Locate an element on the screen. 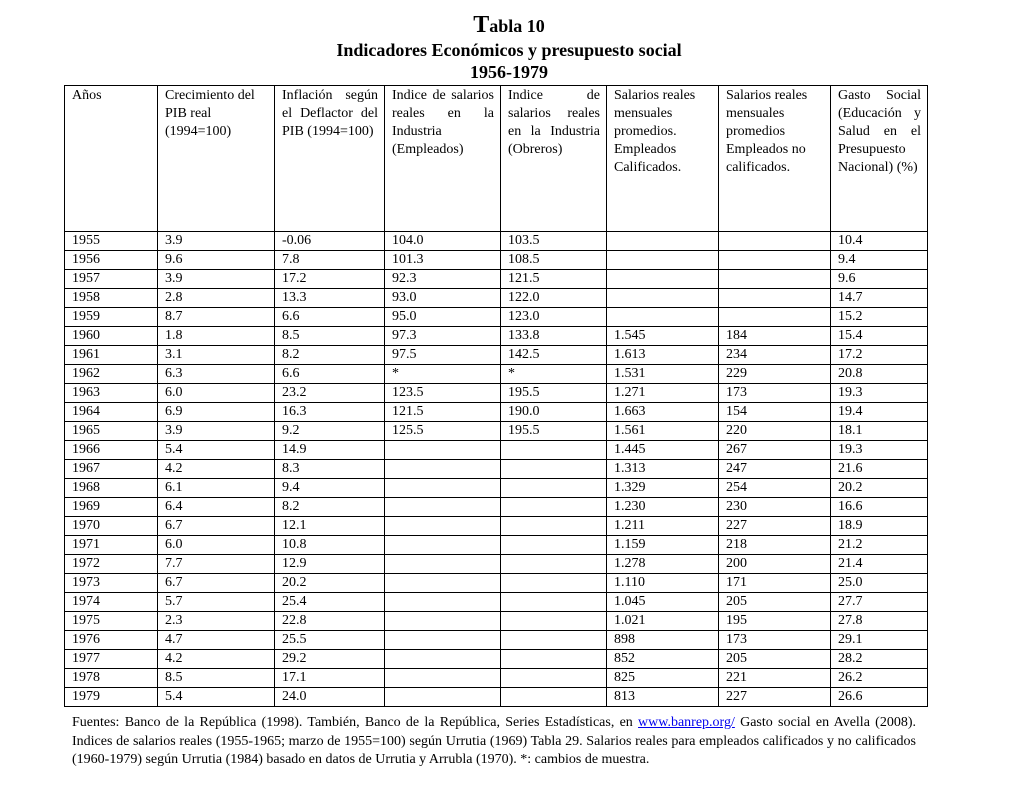  cell-wage-index-workers: * is located at coordinates (553, 374).